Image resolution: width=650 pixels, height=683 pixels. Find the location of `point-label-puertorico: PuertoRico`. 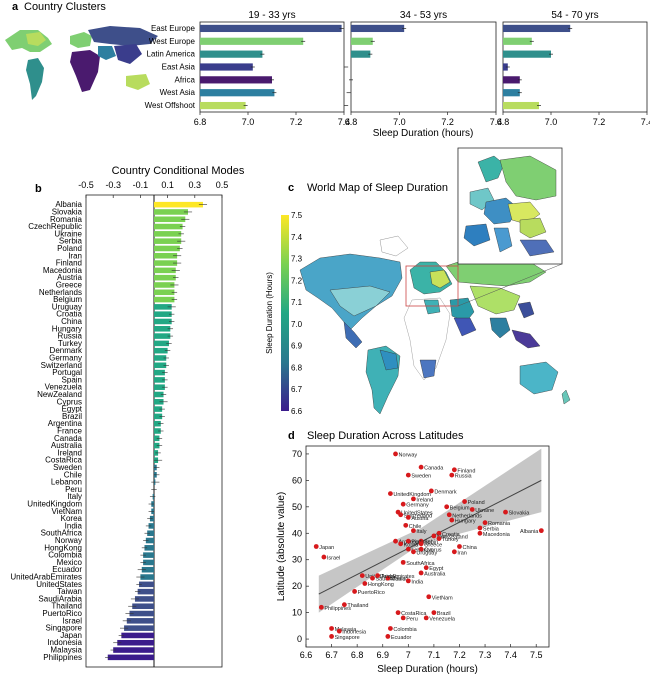

point-label-puertorico: PuertoRico is located at coordinates (371, 593).